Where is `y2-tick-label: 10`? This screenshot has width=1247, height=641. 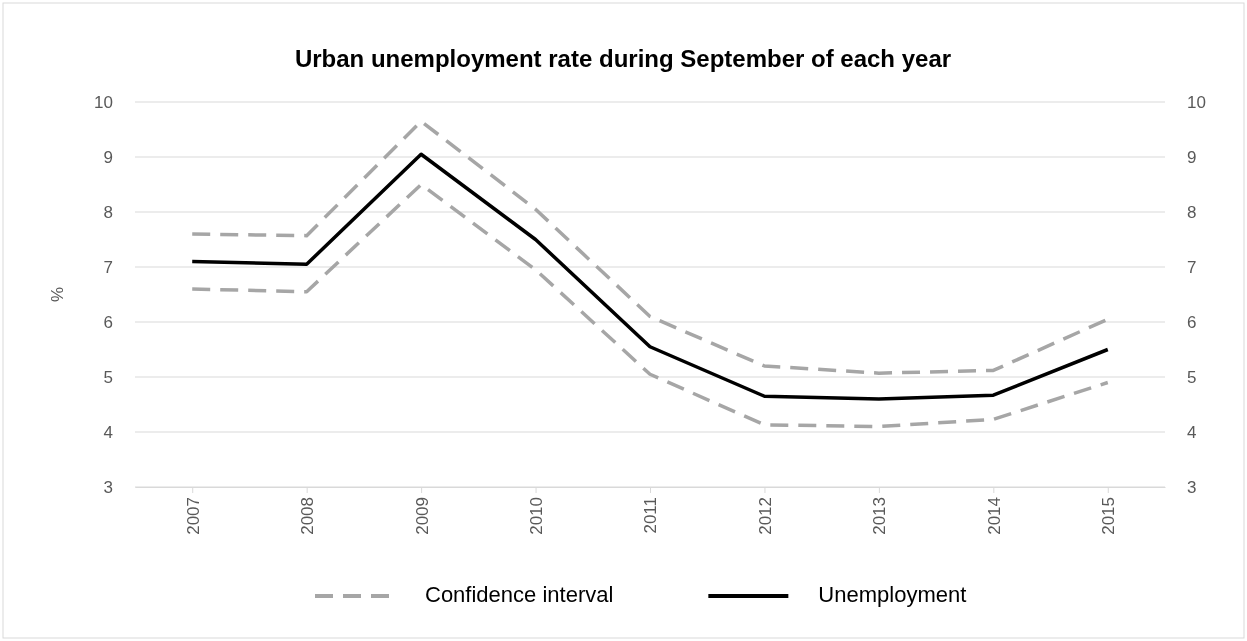
y2-tick-label: 10 is located at coordinates (1196, 102).